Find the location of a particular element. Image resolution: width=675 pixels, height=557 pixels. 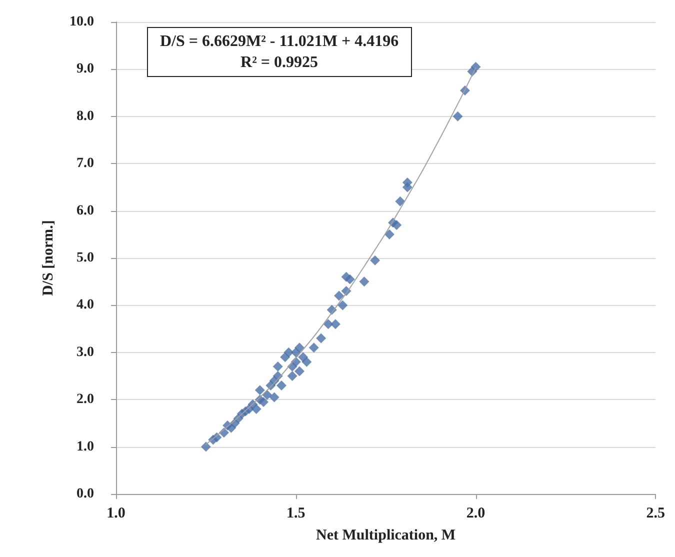

y-tick-label: 4.0 is located at coordinates (85, 305).